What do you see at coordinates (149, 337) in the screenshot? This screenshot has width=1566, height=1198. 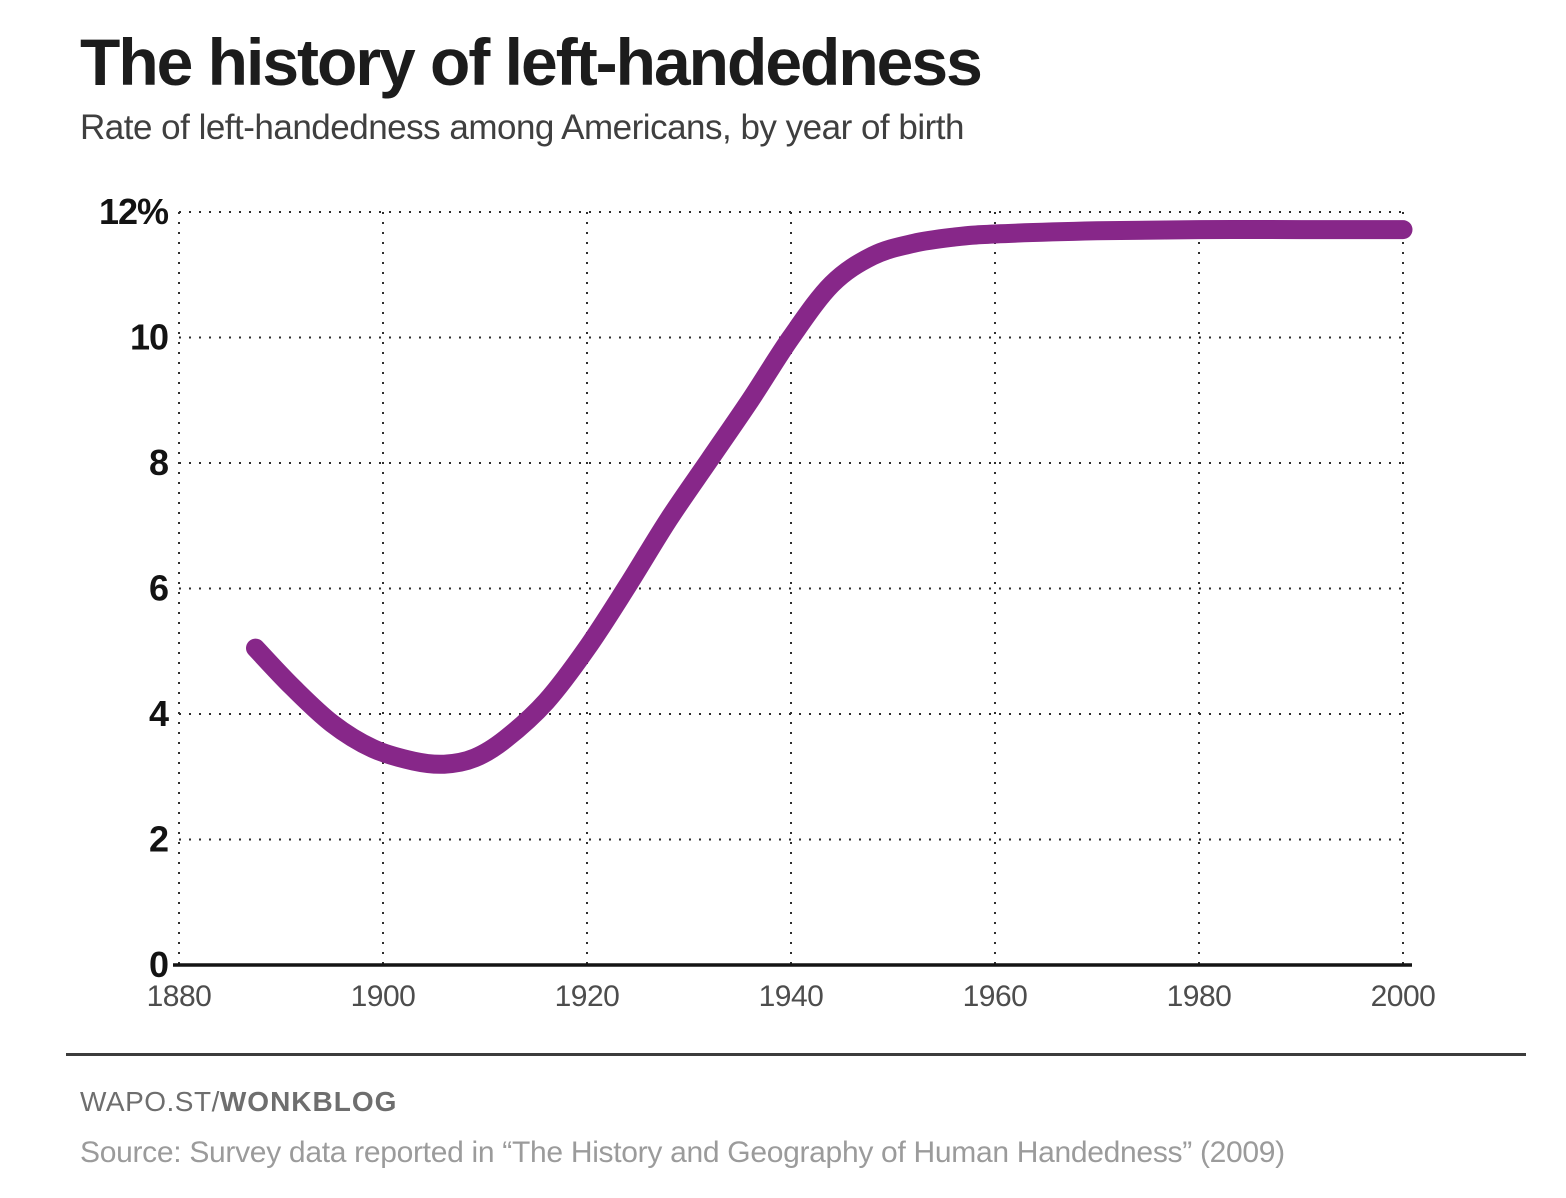 I see `y-axis-tick-label: 10` at bounding box center [149, 337].